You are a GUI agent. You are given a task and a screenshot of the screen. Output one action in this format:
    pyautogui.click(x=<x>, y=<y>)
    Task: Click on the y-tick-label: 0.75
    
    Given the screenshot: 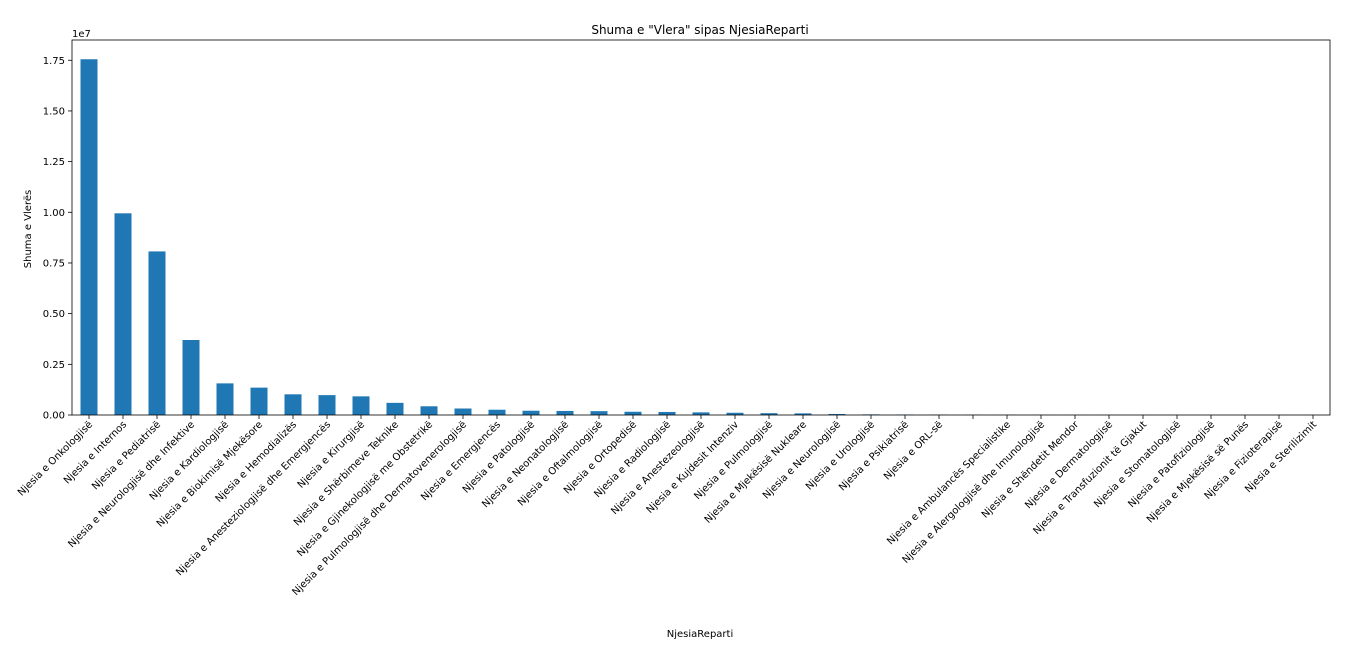 What is the action you would take?
    pyautogui.click(x=54, y=263)
    